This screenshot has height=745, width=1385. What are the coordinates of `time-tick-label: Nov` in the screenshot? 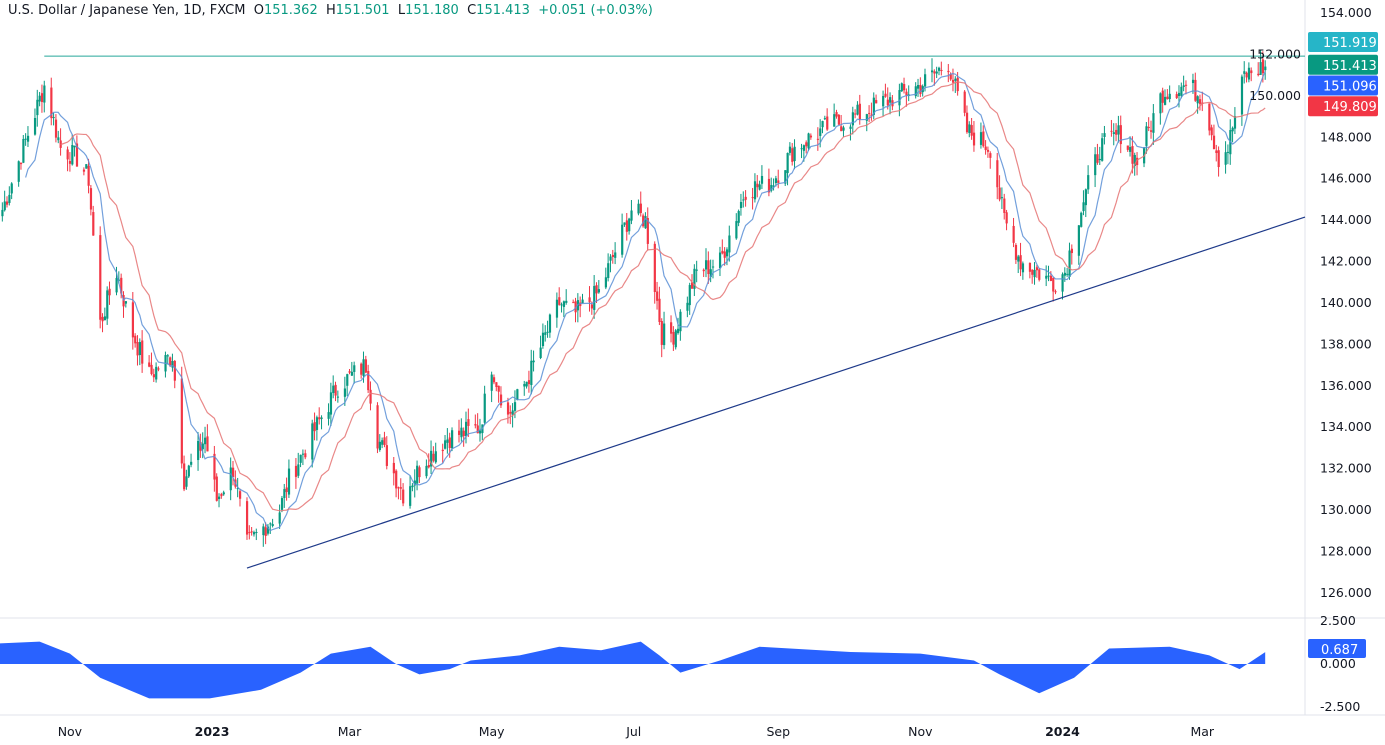 It's located at (920, 731).